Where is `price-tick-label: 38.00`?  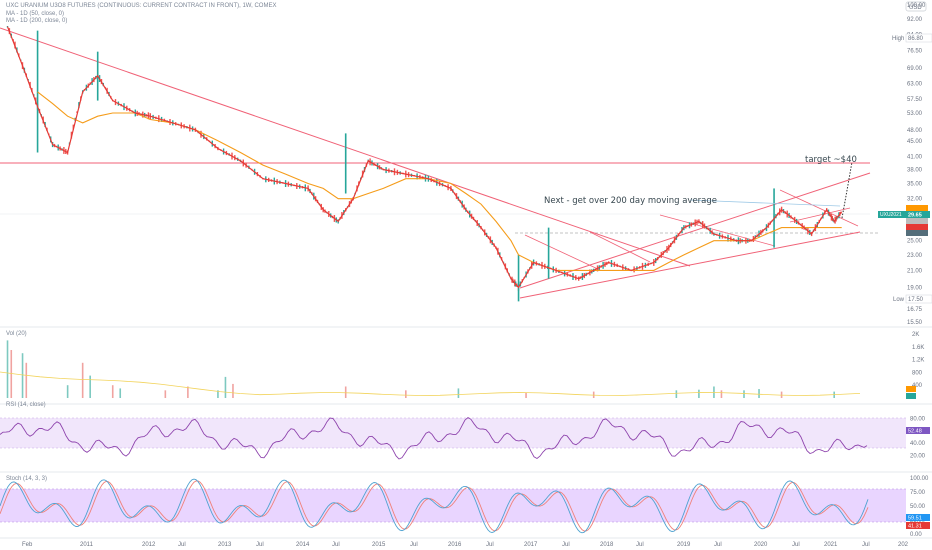
price-tick-label: 38.00 is located at coordinates (915, 171).